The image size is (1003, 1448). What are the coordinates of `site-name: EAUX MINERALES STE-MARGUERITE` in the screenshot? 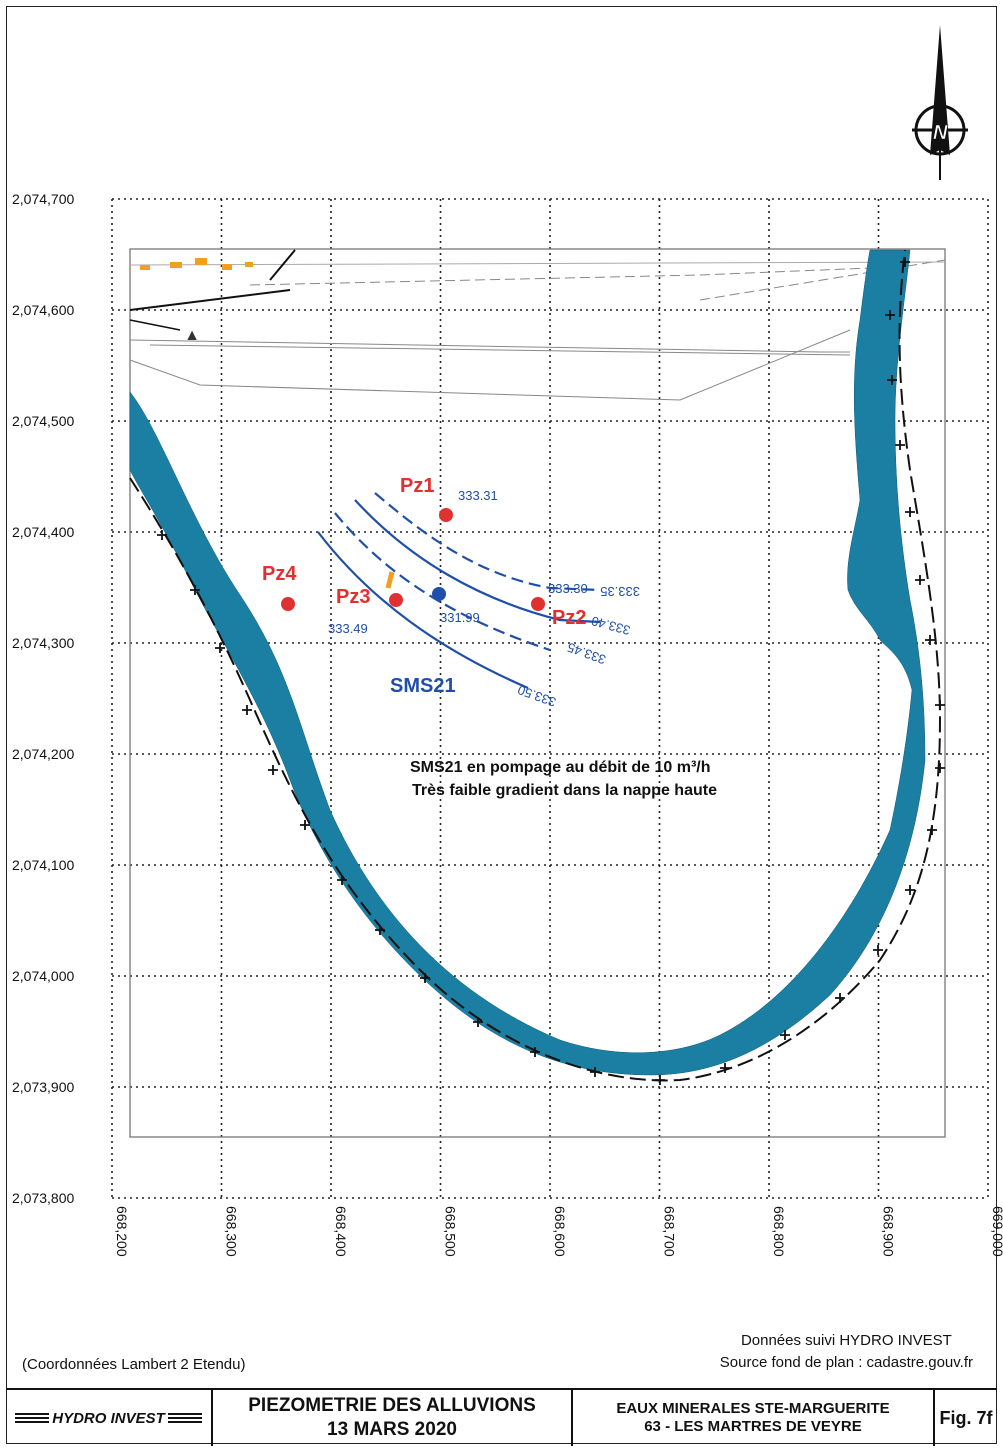 It's located at (753, 1408).